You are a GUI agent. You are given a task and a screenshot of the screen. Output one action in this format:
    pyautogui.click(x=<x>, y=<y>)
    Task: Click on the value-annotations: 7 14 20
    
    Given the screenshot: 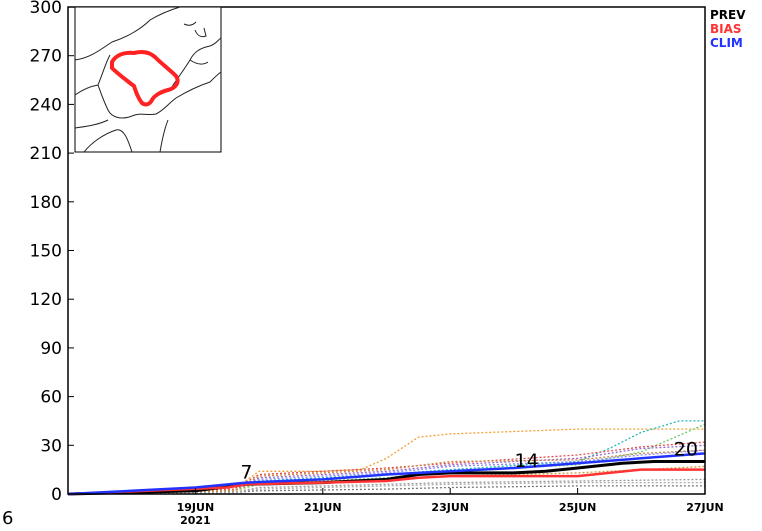 What is the action you would take?
    pyautogui.click(x=469, y=461)
    